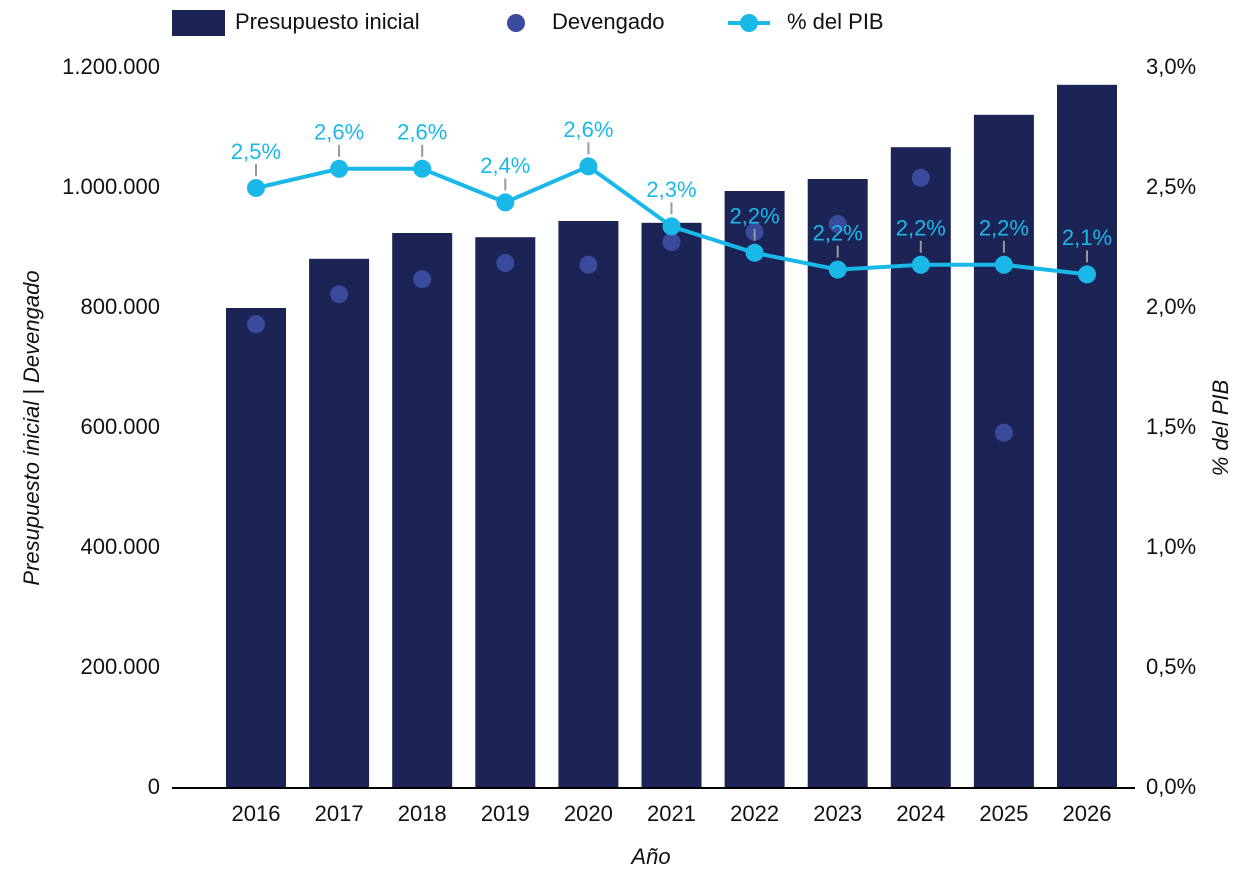 This screenshot has height=871, width=1254. I want to click on y-tick-label: 200.000, so click(120, 666).